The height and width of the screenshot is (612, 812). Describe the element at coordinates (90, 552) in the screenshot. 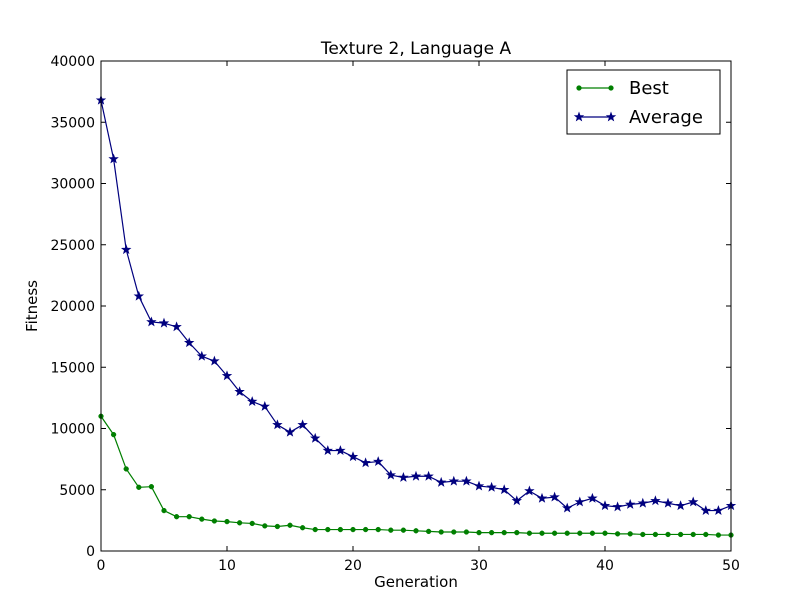

I see `y-tick-label: 0` at that location.